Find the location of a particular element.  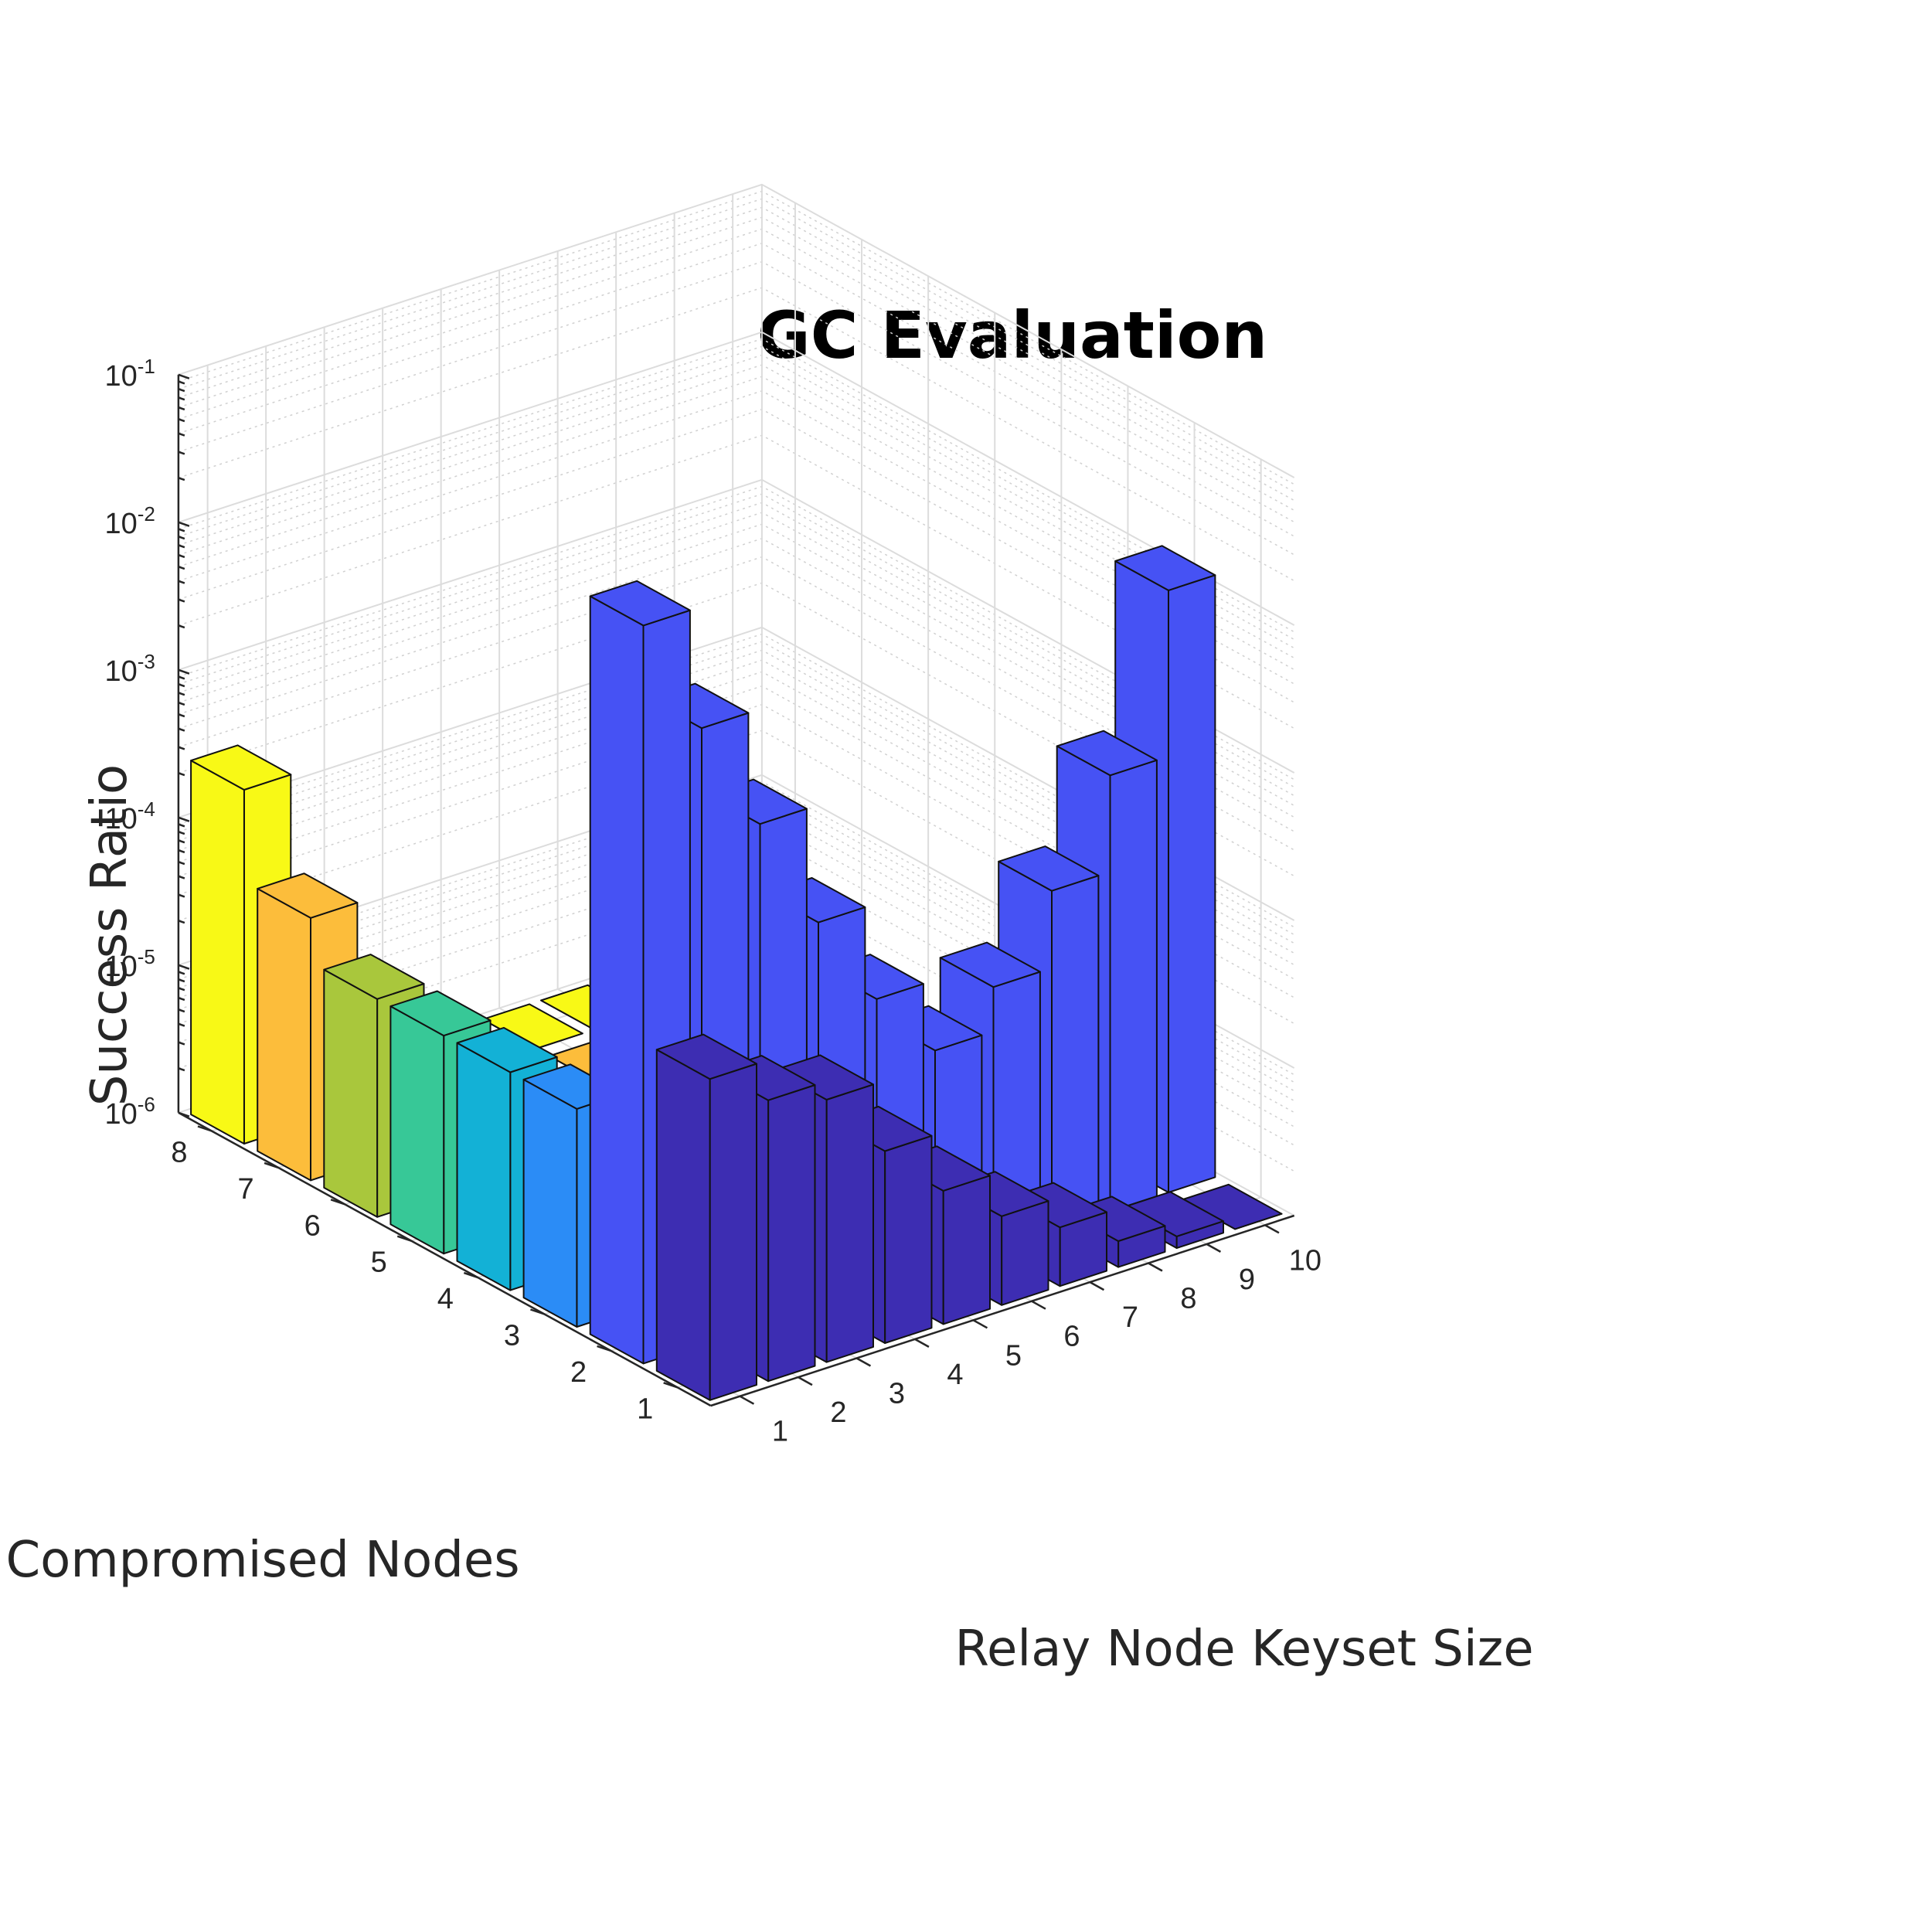

x-tick-label: 6 is located at coordinates (1071, 1337).